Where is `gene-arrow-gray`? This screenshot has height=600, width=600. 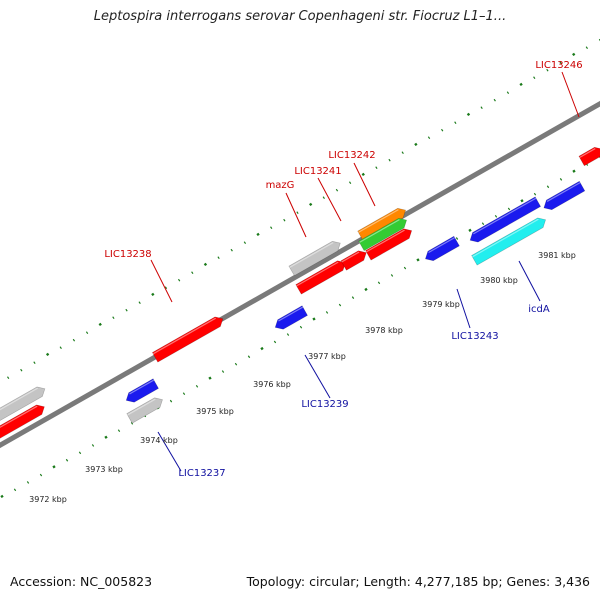 gene-arrow-gray is located at coordinates (314, 258).